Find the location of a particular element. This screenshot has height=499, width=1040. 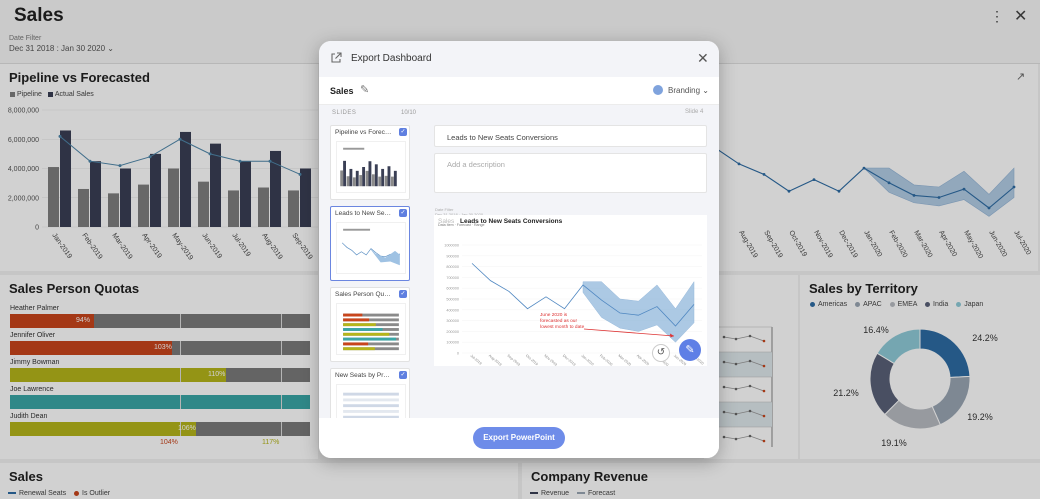

sparkline is located at coordinates (744, 388).